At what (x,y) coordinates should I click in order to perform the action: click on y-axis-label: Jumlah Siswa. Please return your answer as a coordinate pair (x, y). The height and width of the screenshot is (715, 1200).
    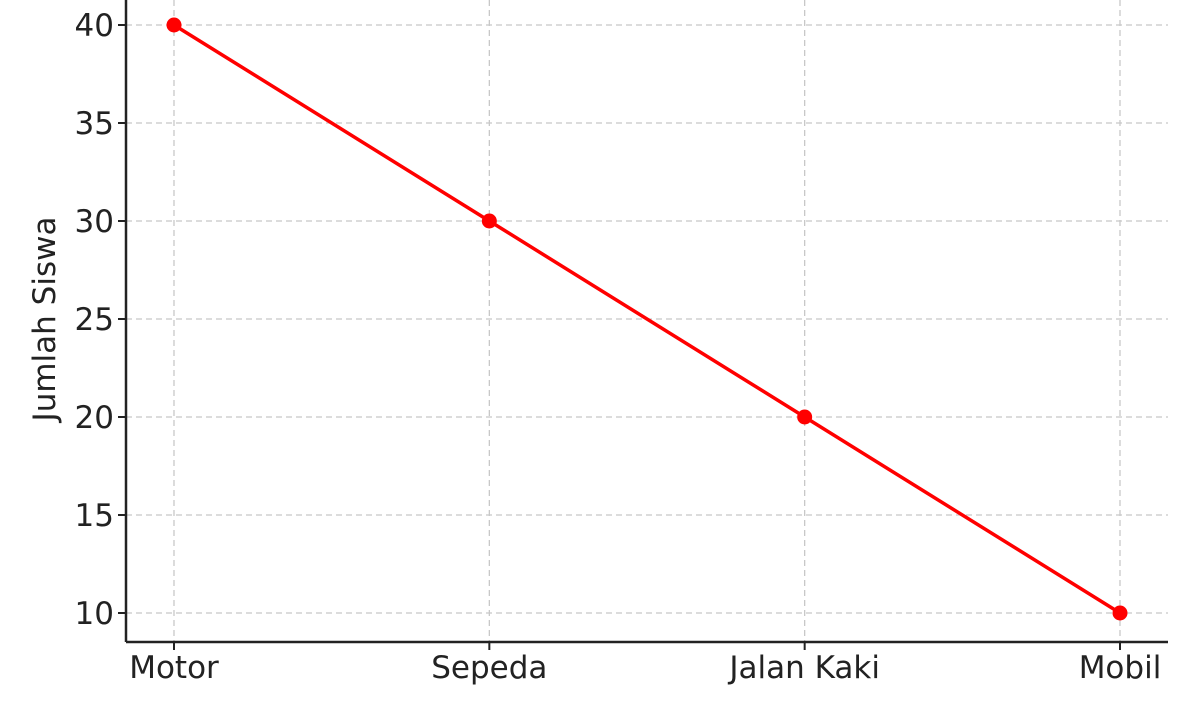
    Looking at the image, I should click on (45, 320).